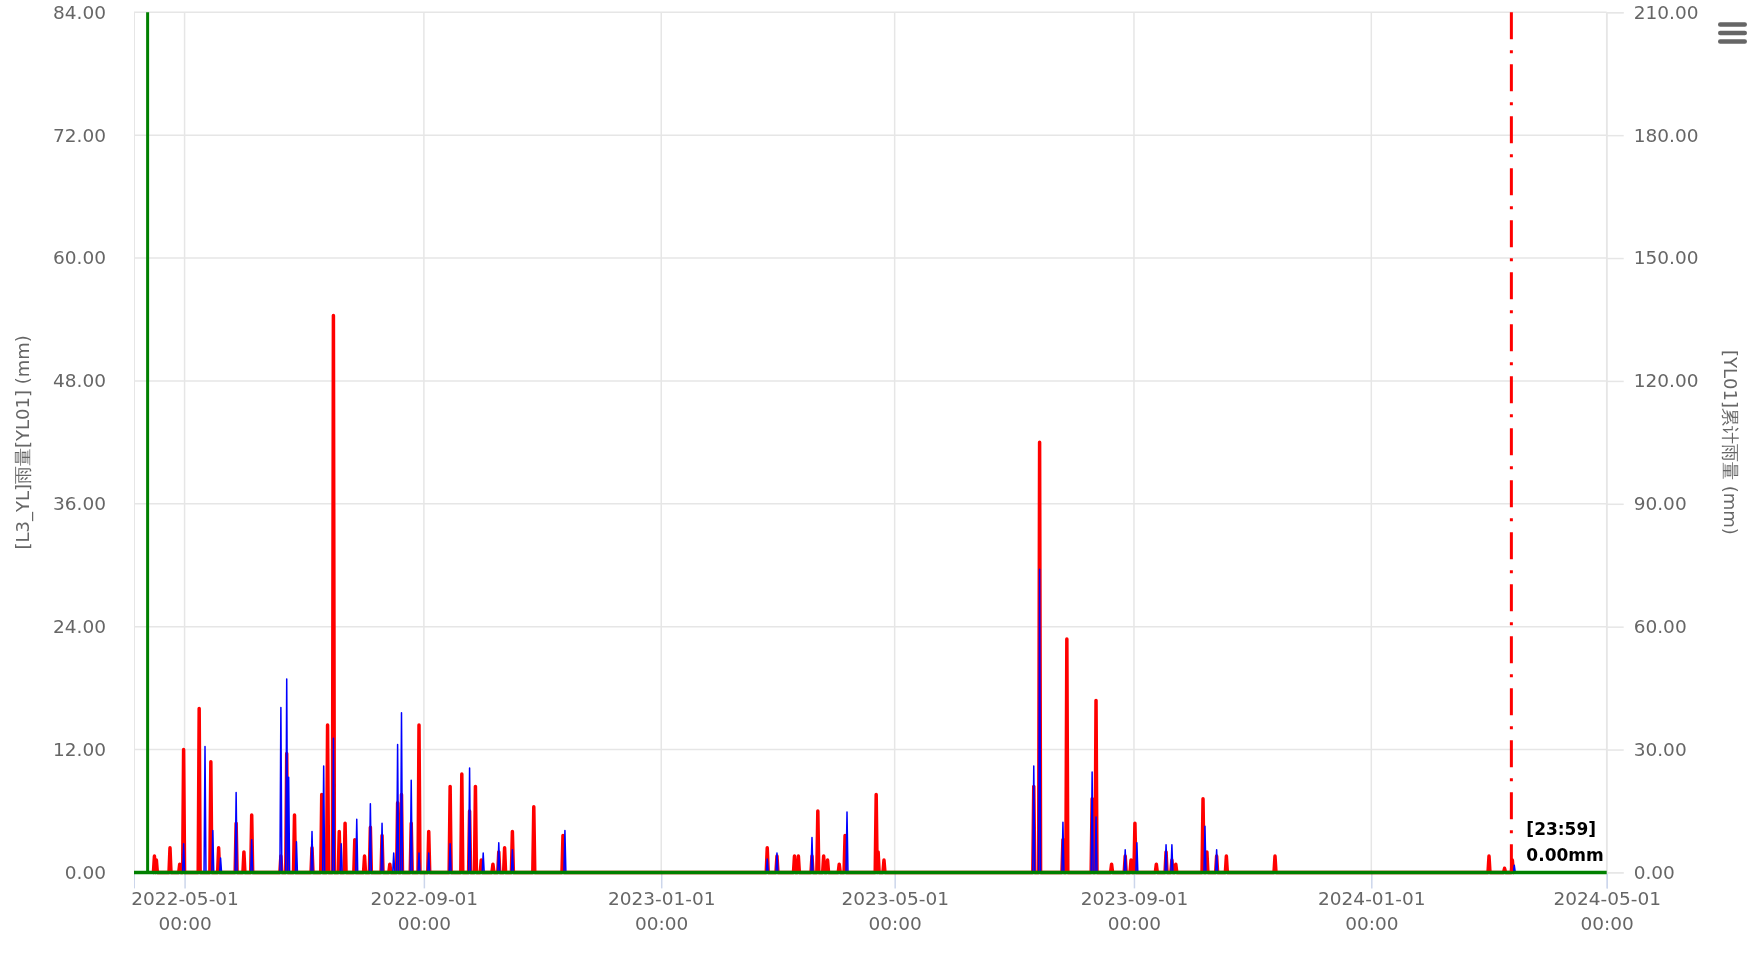 The image size is (1756, 962). What do you see at coordinates (185, 911) in the screenshot?
I see `x-tick-label: 2022-05-01 00:00` at bounding box center [185, 911].